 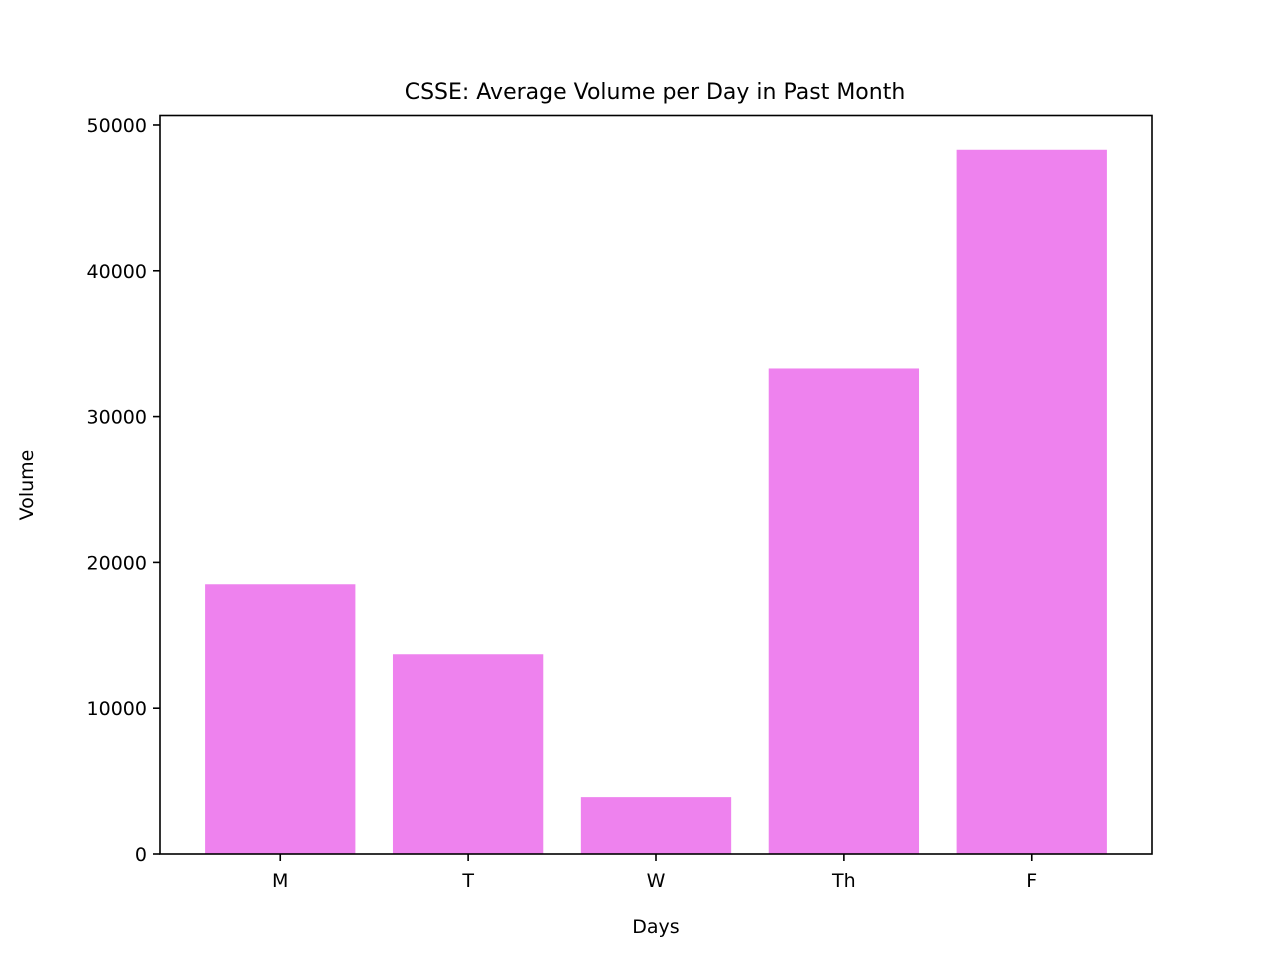 What do you see at coordinates (117, 418) in the screenshot?
I see `y-tick-label: 30000` at bounding box center [117, 418].